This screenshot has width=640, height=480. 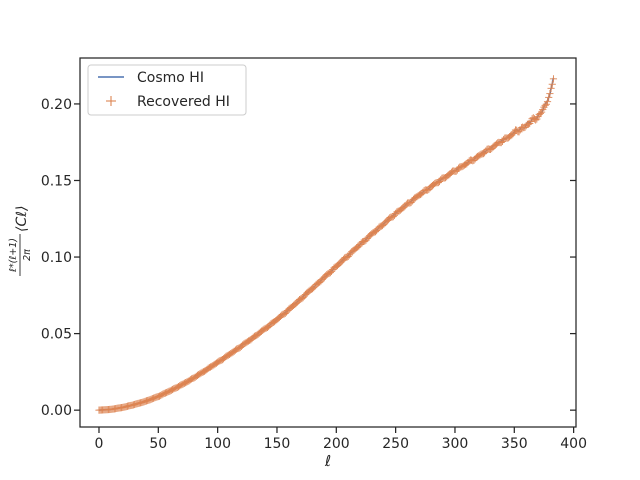 What do you see at coordinates (277, 444) in the screenshot?
I see `x-tick-label: 150` at bounding box center [277, 444].